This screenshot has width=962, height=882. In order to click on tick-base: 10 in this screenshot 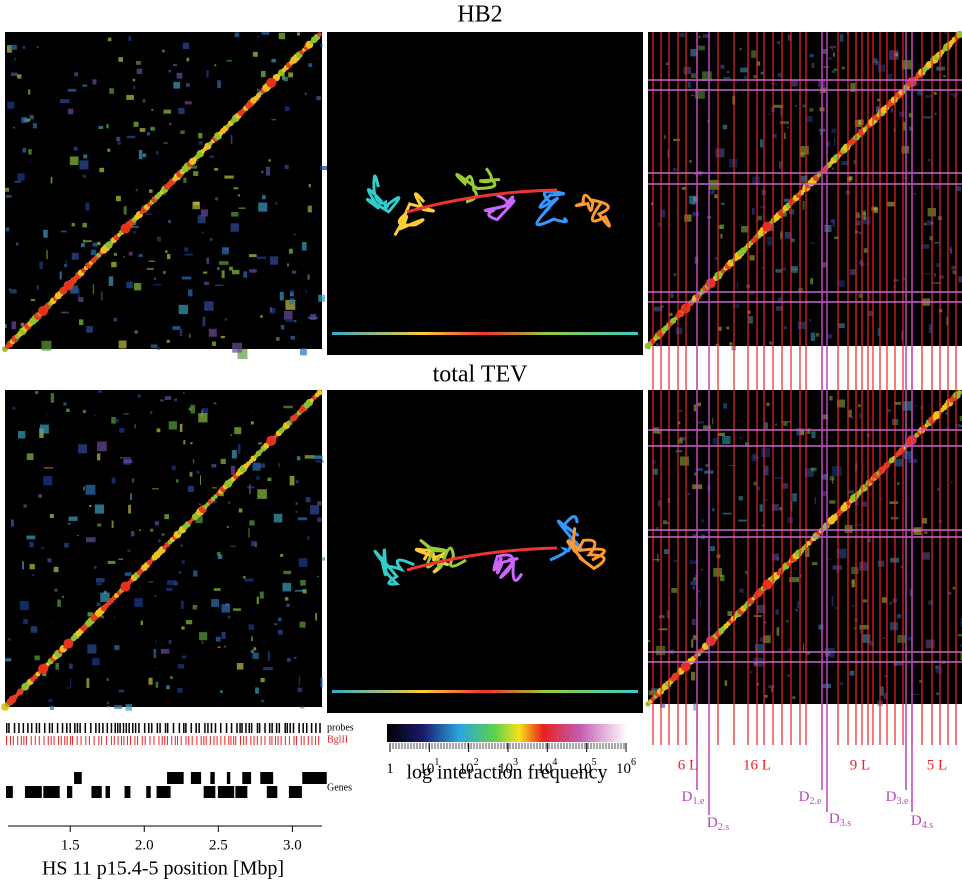, I will do `click(584, 769)`.